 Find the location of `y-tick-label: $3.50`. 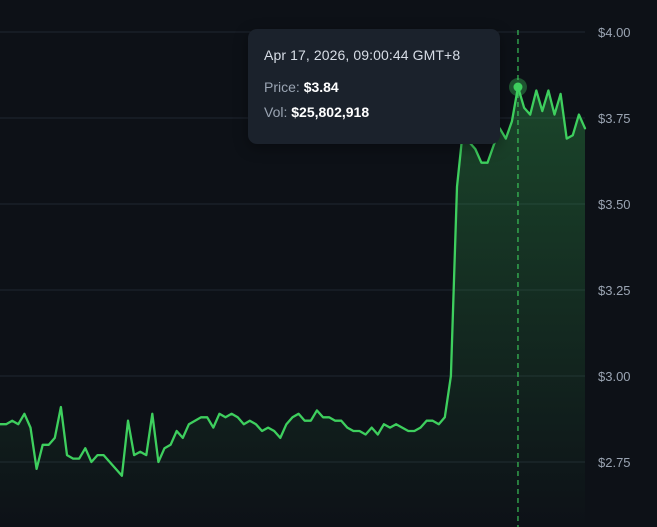

y-tick-label: $3.50 is located at coordinates (614, 204).